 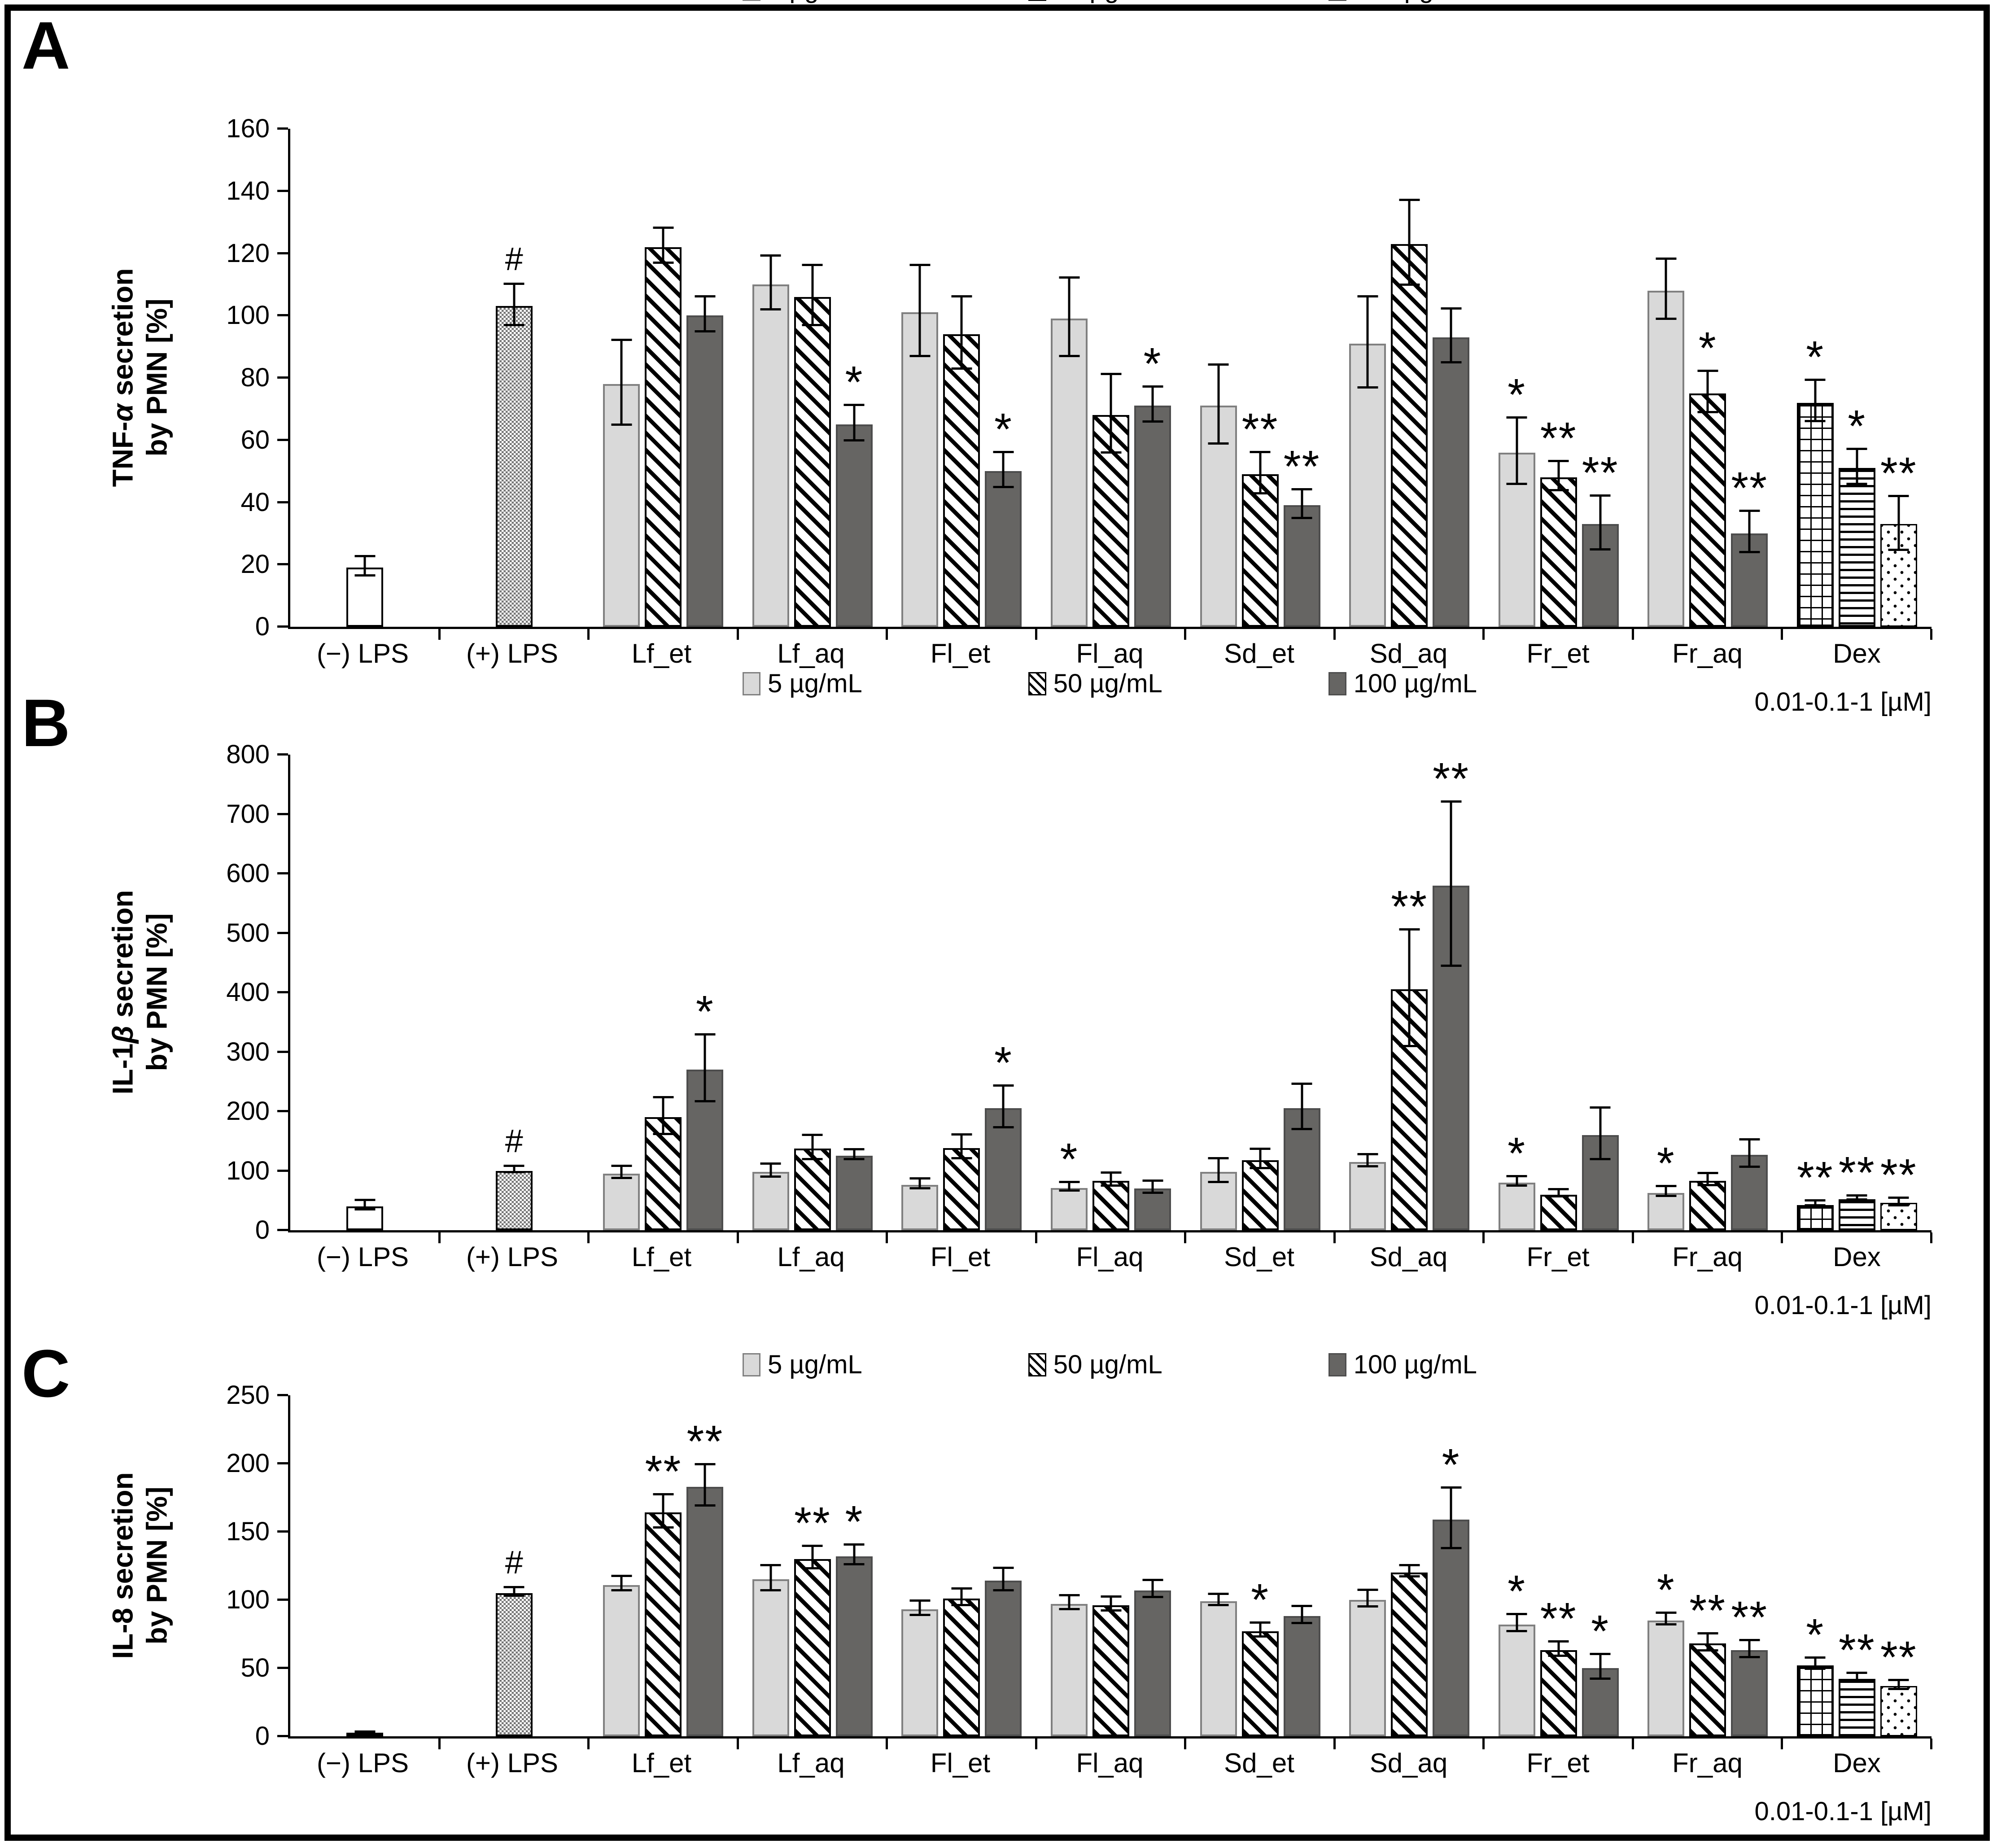 I want to click on bar-dark: *, so click(x=1004, y=1135).